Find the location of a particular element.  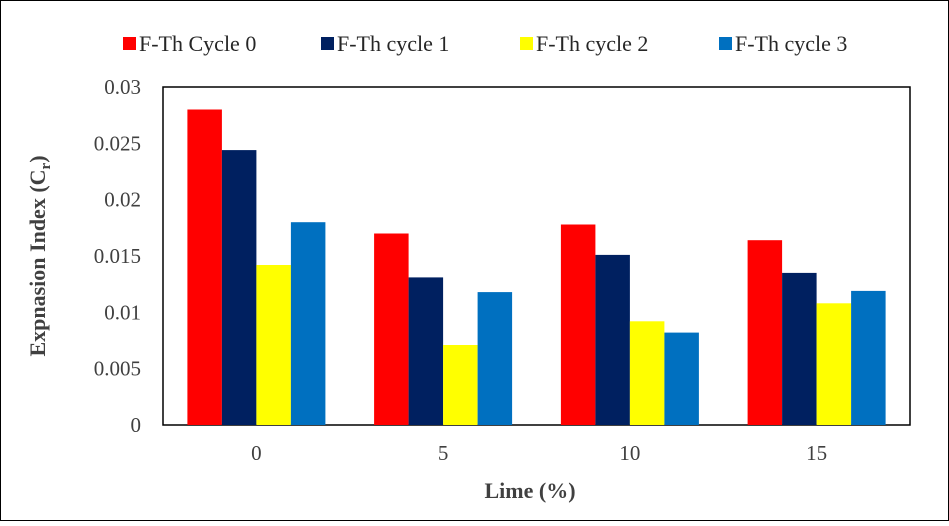

y-tick-label: 0.01 is located at coordinates (122, 312).